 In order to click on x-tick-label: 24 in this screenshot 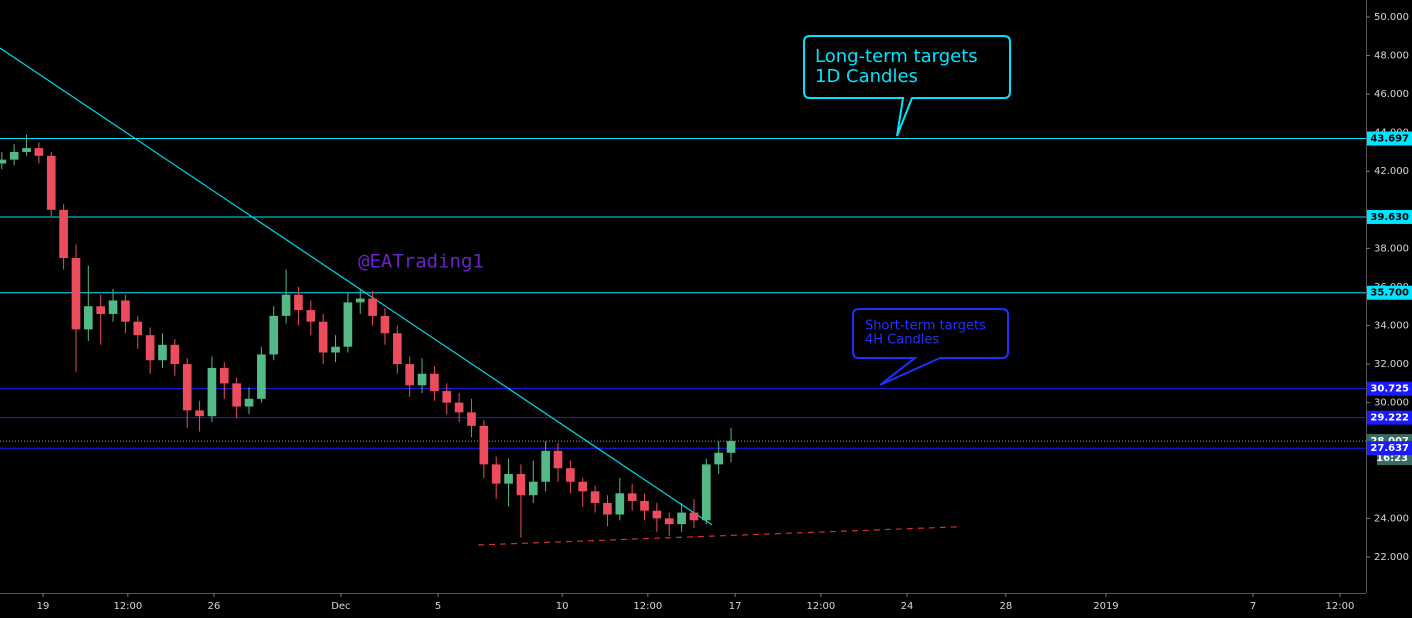, I will do `click(907, 606)`.